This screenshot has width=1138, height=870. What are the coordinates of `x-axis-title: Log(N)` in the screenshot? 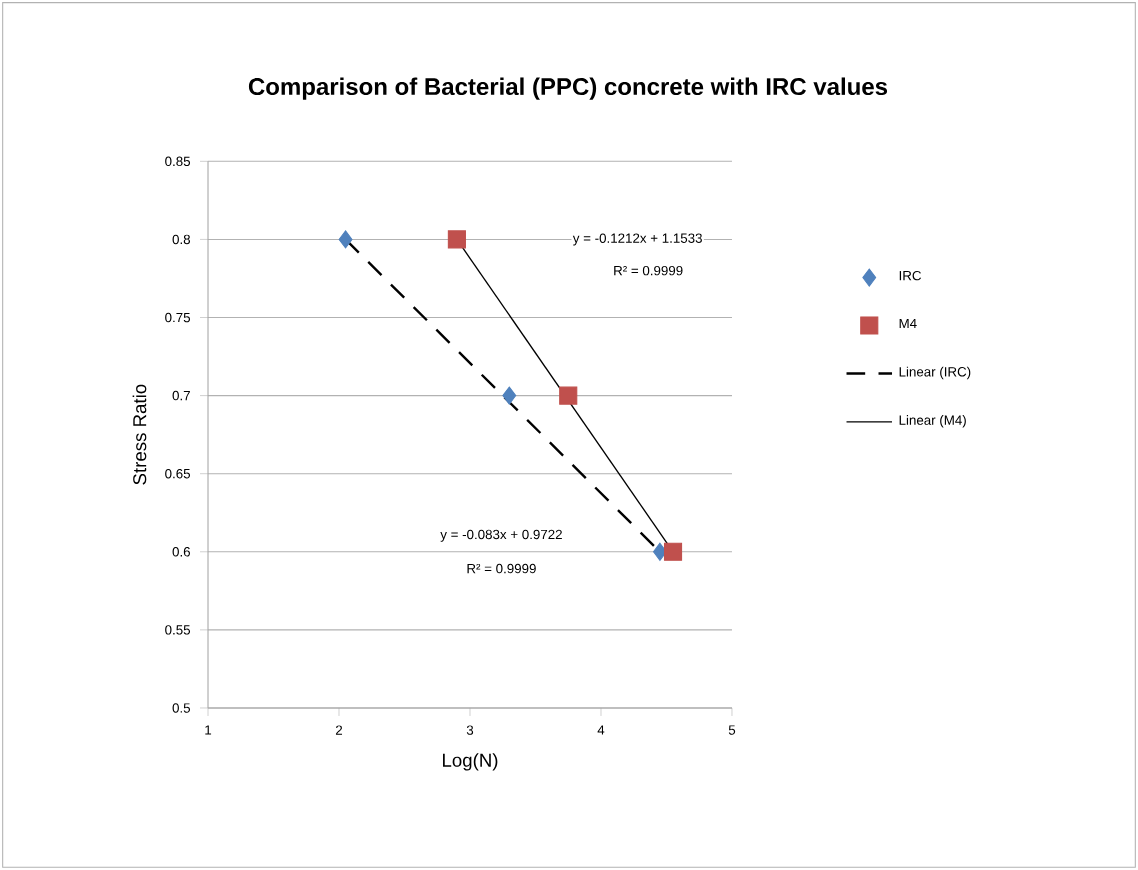 It's located at (470, 762).